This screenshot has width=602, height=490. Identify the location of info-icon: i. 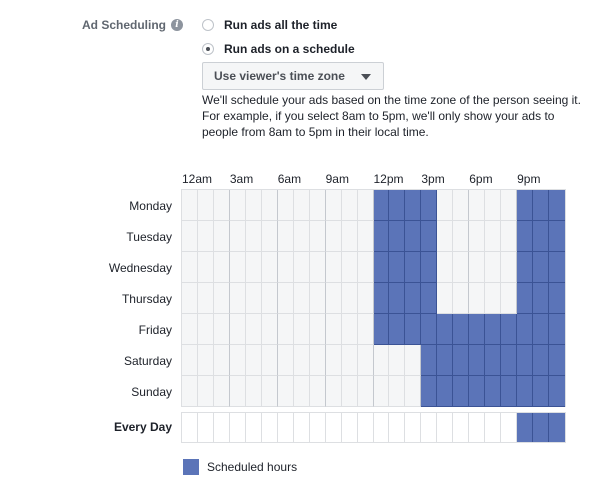
(177, 25).